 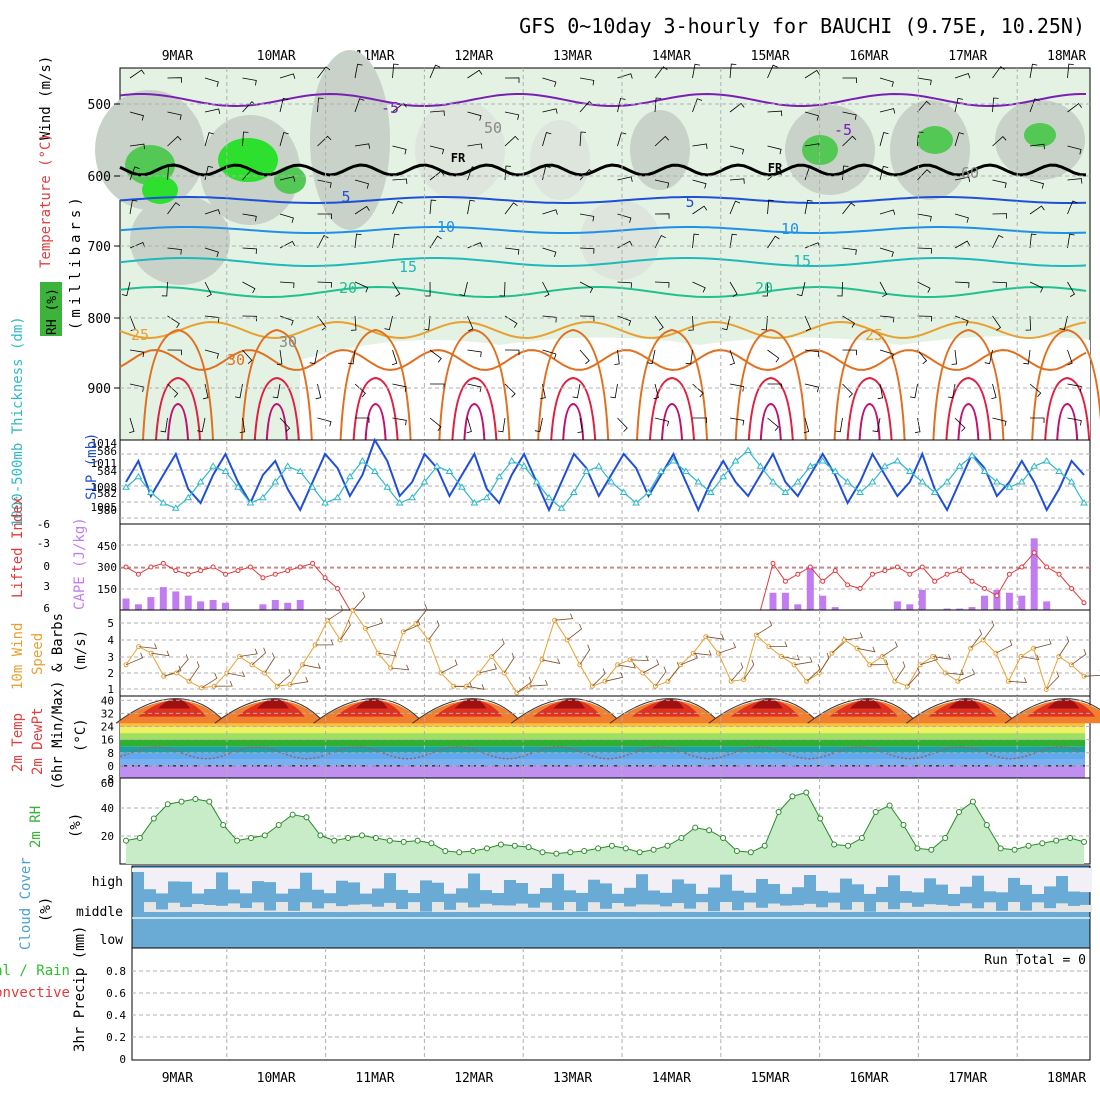 What do you see at coordinates (620, 240) in the screenshot?
I see `rh-shade` at bounding box center [620, 240].